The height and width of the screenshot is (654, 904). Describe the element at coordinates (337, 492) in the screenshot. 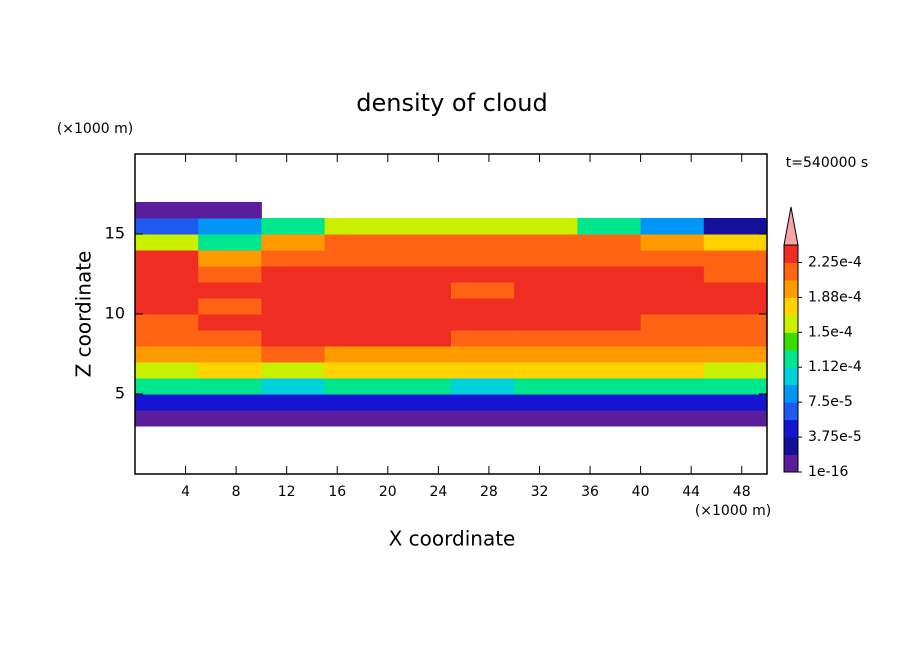

I see `x-tick-label: 16` at that location.